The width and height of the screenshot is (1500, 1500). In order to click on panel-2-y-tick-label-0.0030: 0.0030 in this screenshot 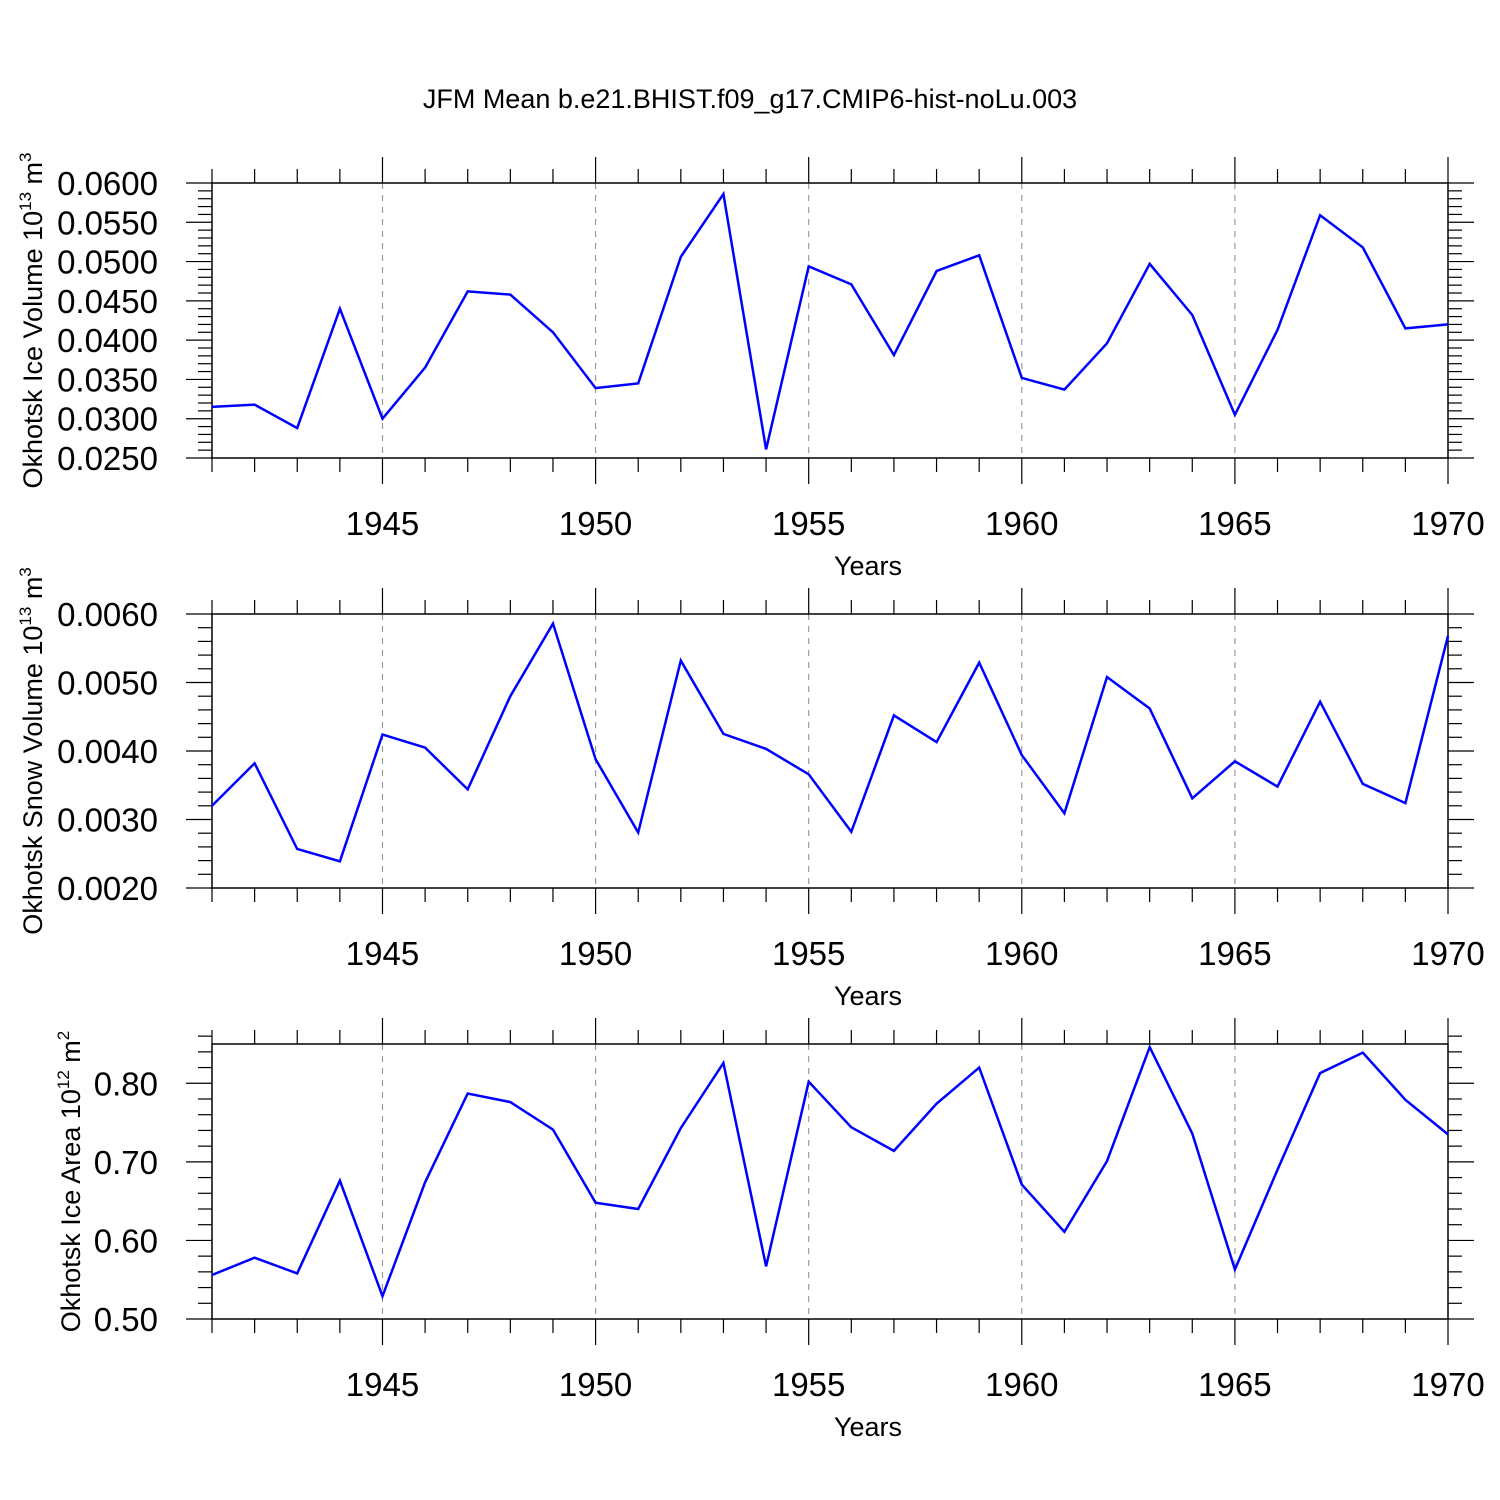, I will do `click(107, 820)`.